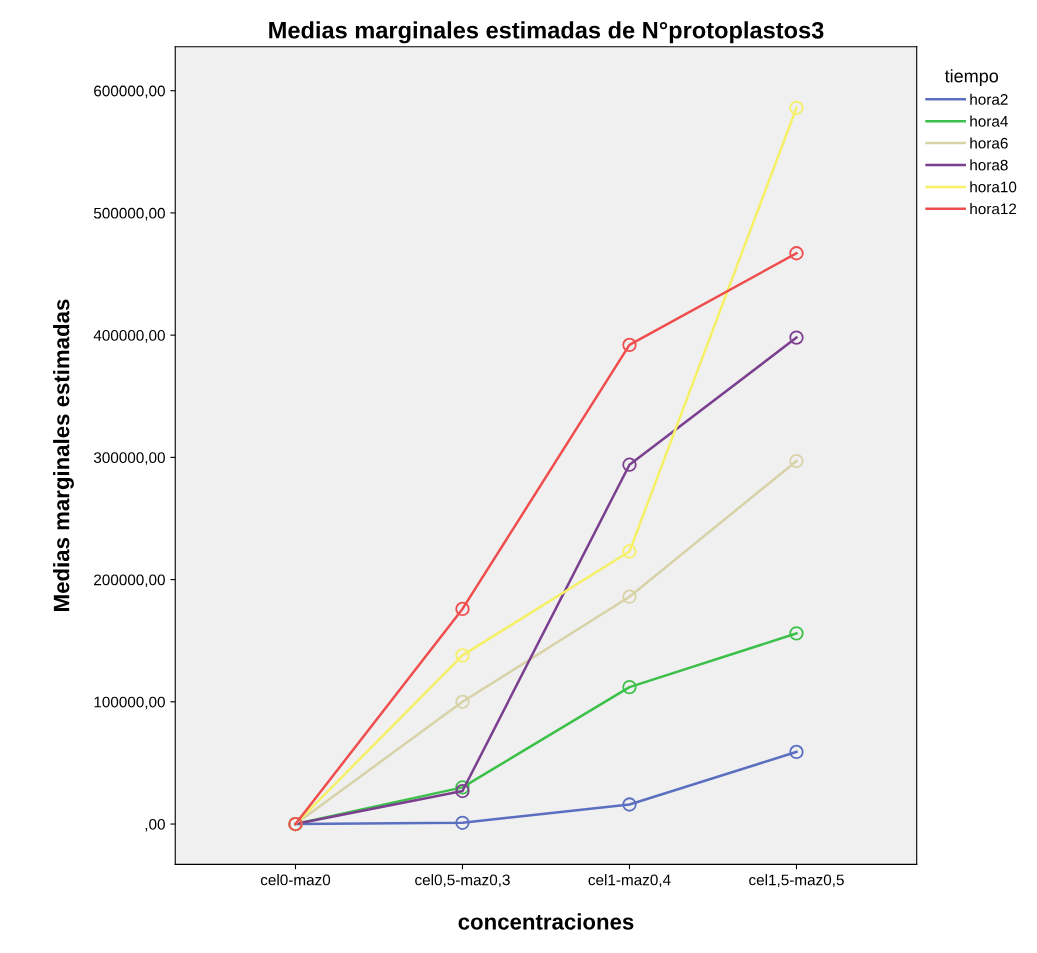 The height and width of the screenshot is (953, 1037). Describe the element at coordinates (129, 214) in the screenshot. I see `y-tick-label: 500000,00` at that location.